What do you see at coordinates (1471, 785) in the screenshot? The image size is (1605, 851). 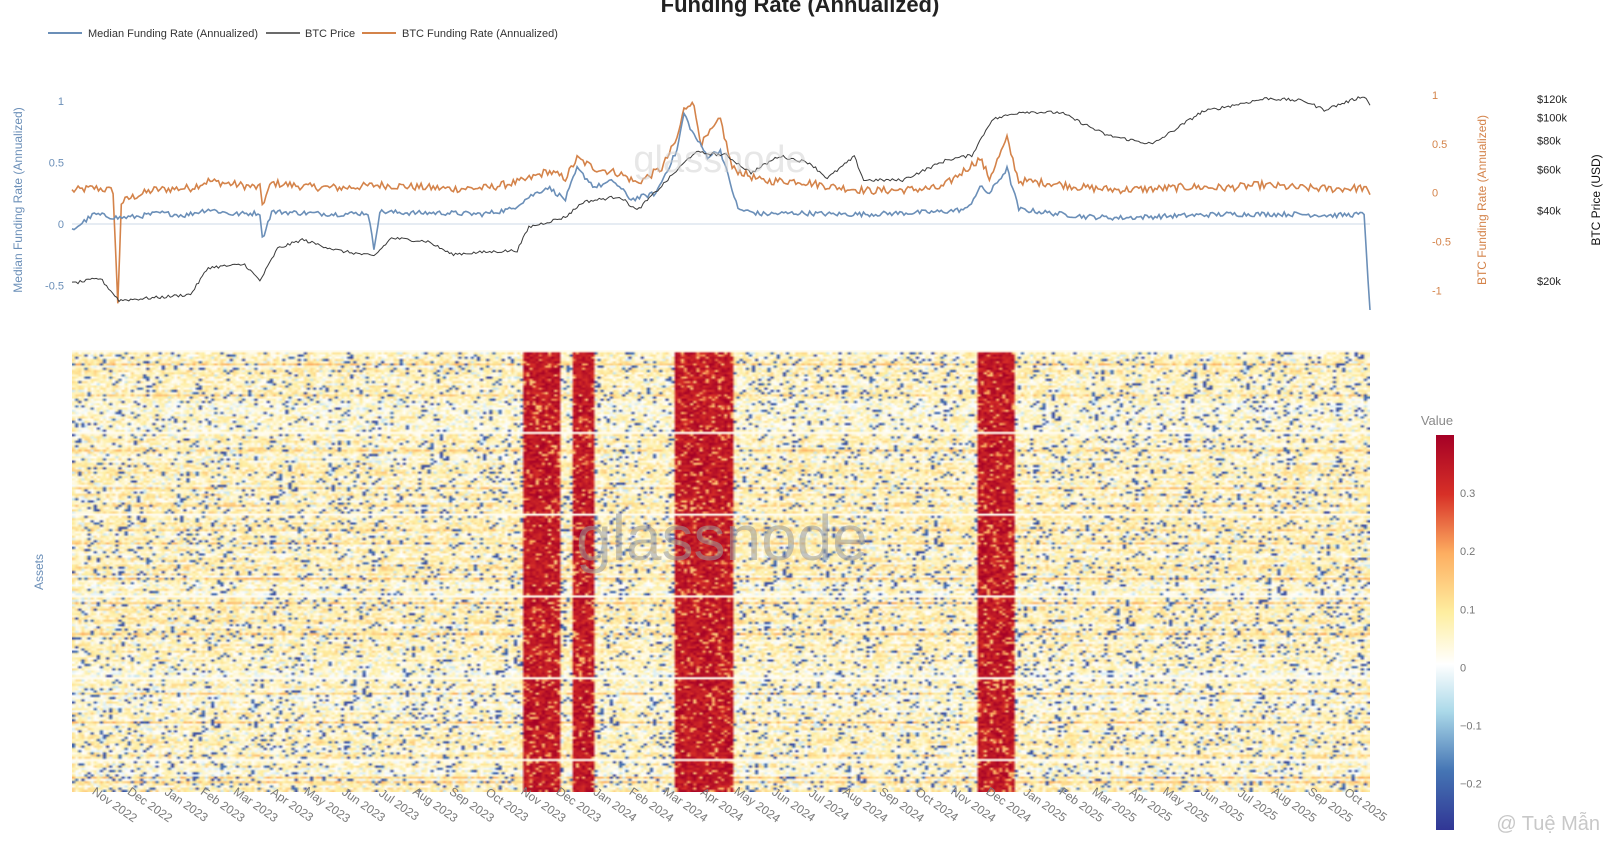 I see `colorbar-tick-label: −0.2` at bounding box center [1471, 785].